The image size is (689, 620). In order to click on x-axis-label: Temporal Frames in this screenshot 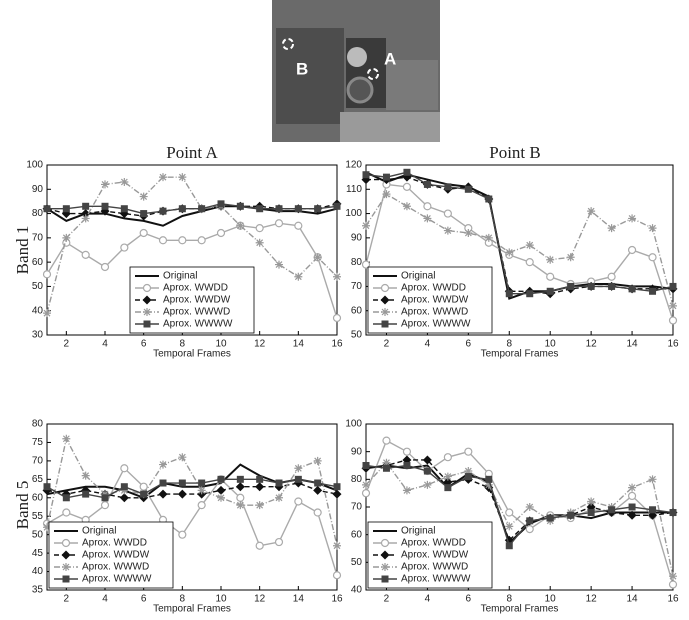, I will do `click(520, 609)`.